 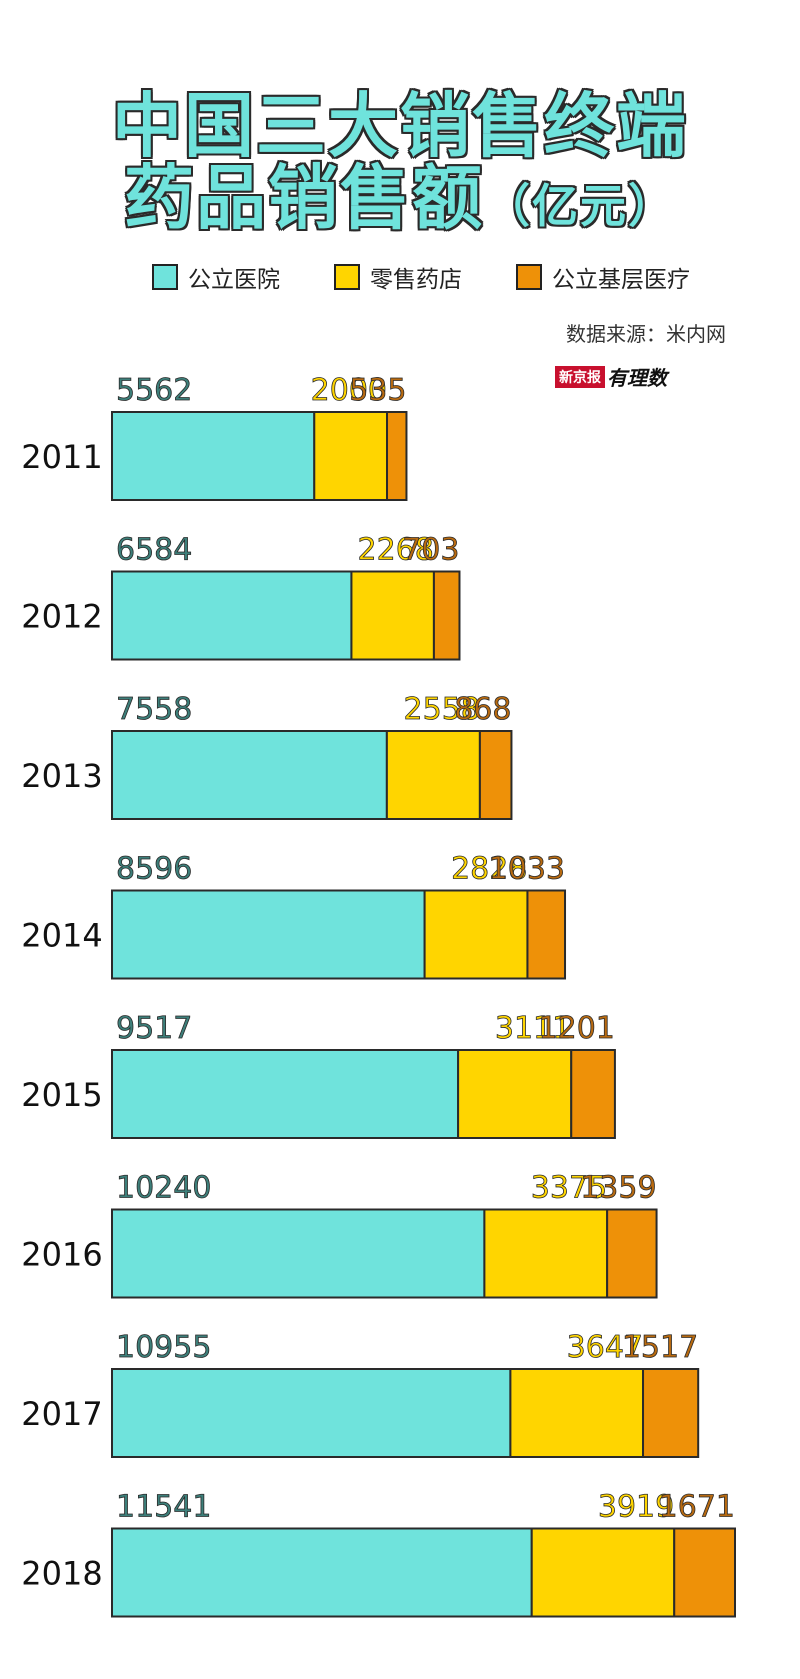 What do you see at coordinates (163, 1188) in the screenshot?
I see `value-label-public-hospital-2016: 10240` at bounding box center [163, 1188].